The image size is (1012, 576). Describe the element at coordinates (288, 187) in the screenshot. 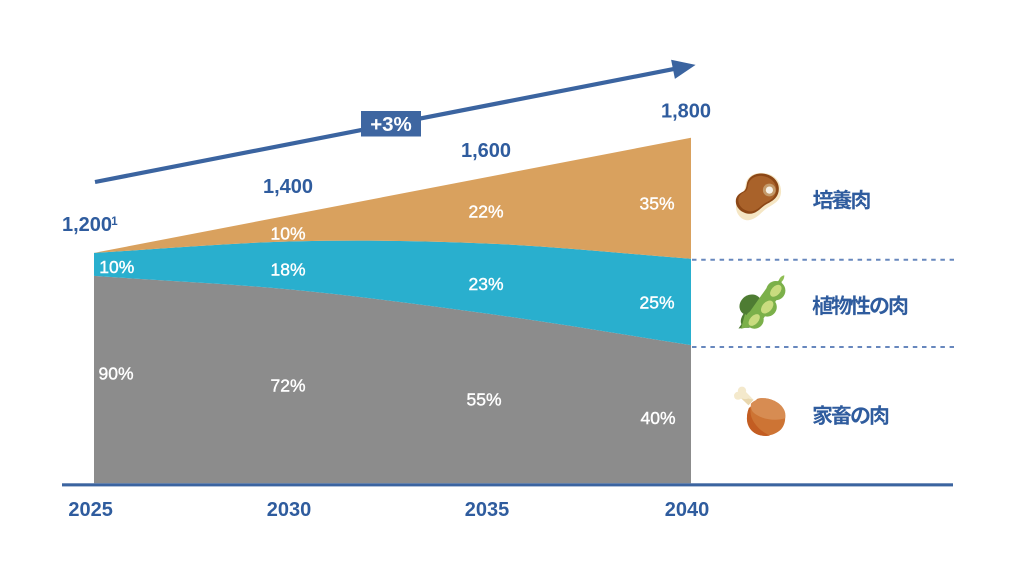

I see `svg-text: 1,400` at that location.